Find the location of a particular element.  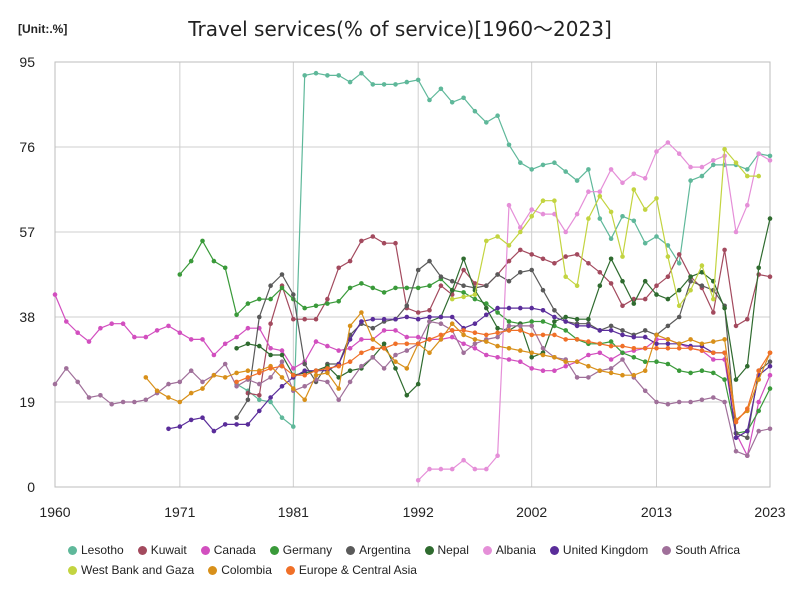

y-tick-label: 19 is located at coordinates (27, 402).